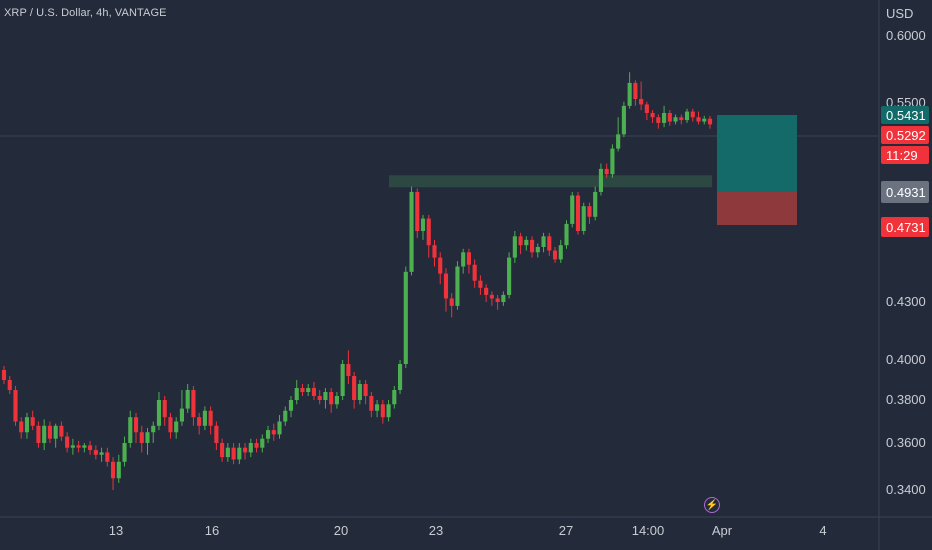 The height and width of the screenshot is (550, 932). Describe the element at coordinates (906, 489) in the screenshot. I see `price-tick-label: 0.3400` at that location.